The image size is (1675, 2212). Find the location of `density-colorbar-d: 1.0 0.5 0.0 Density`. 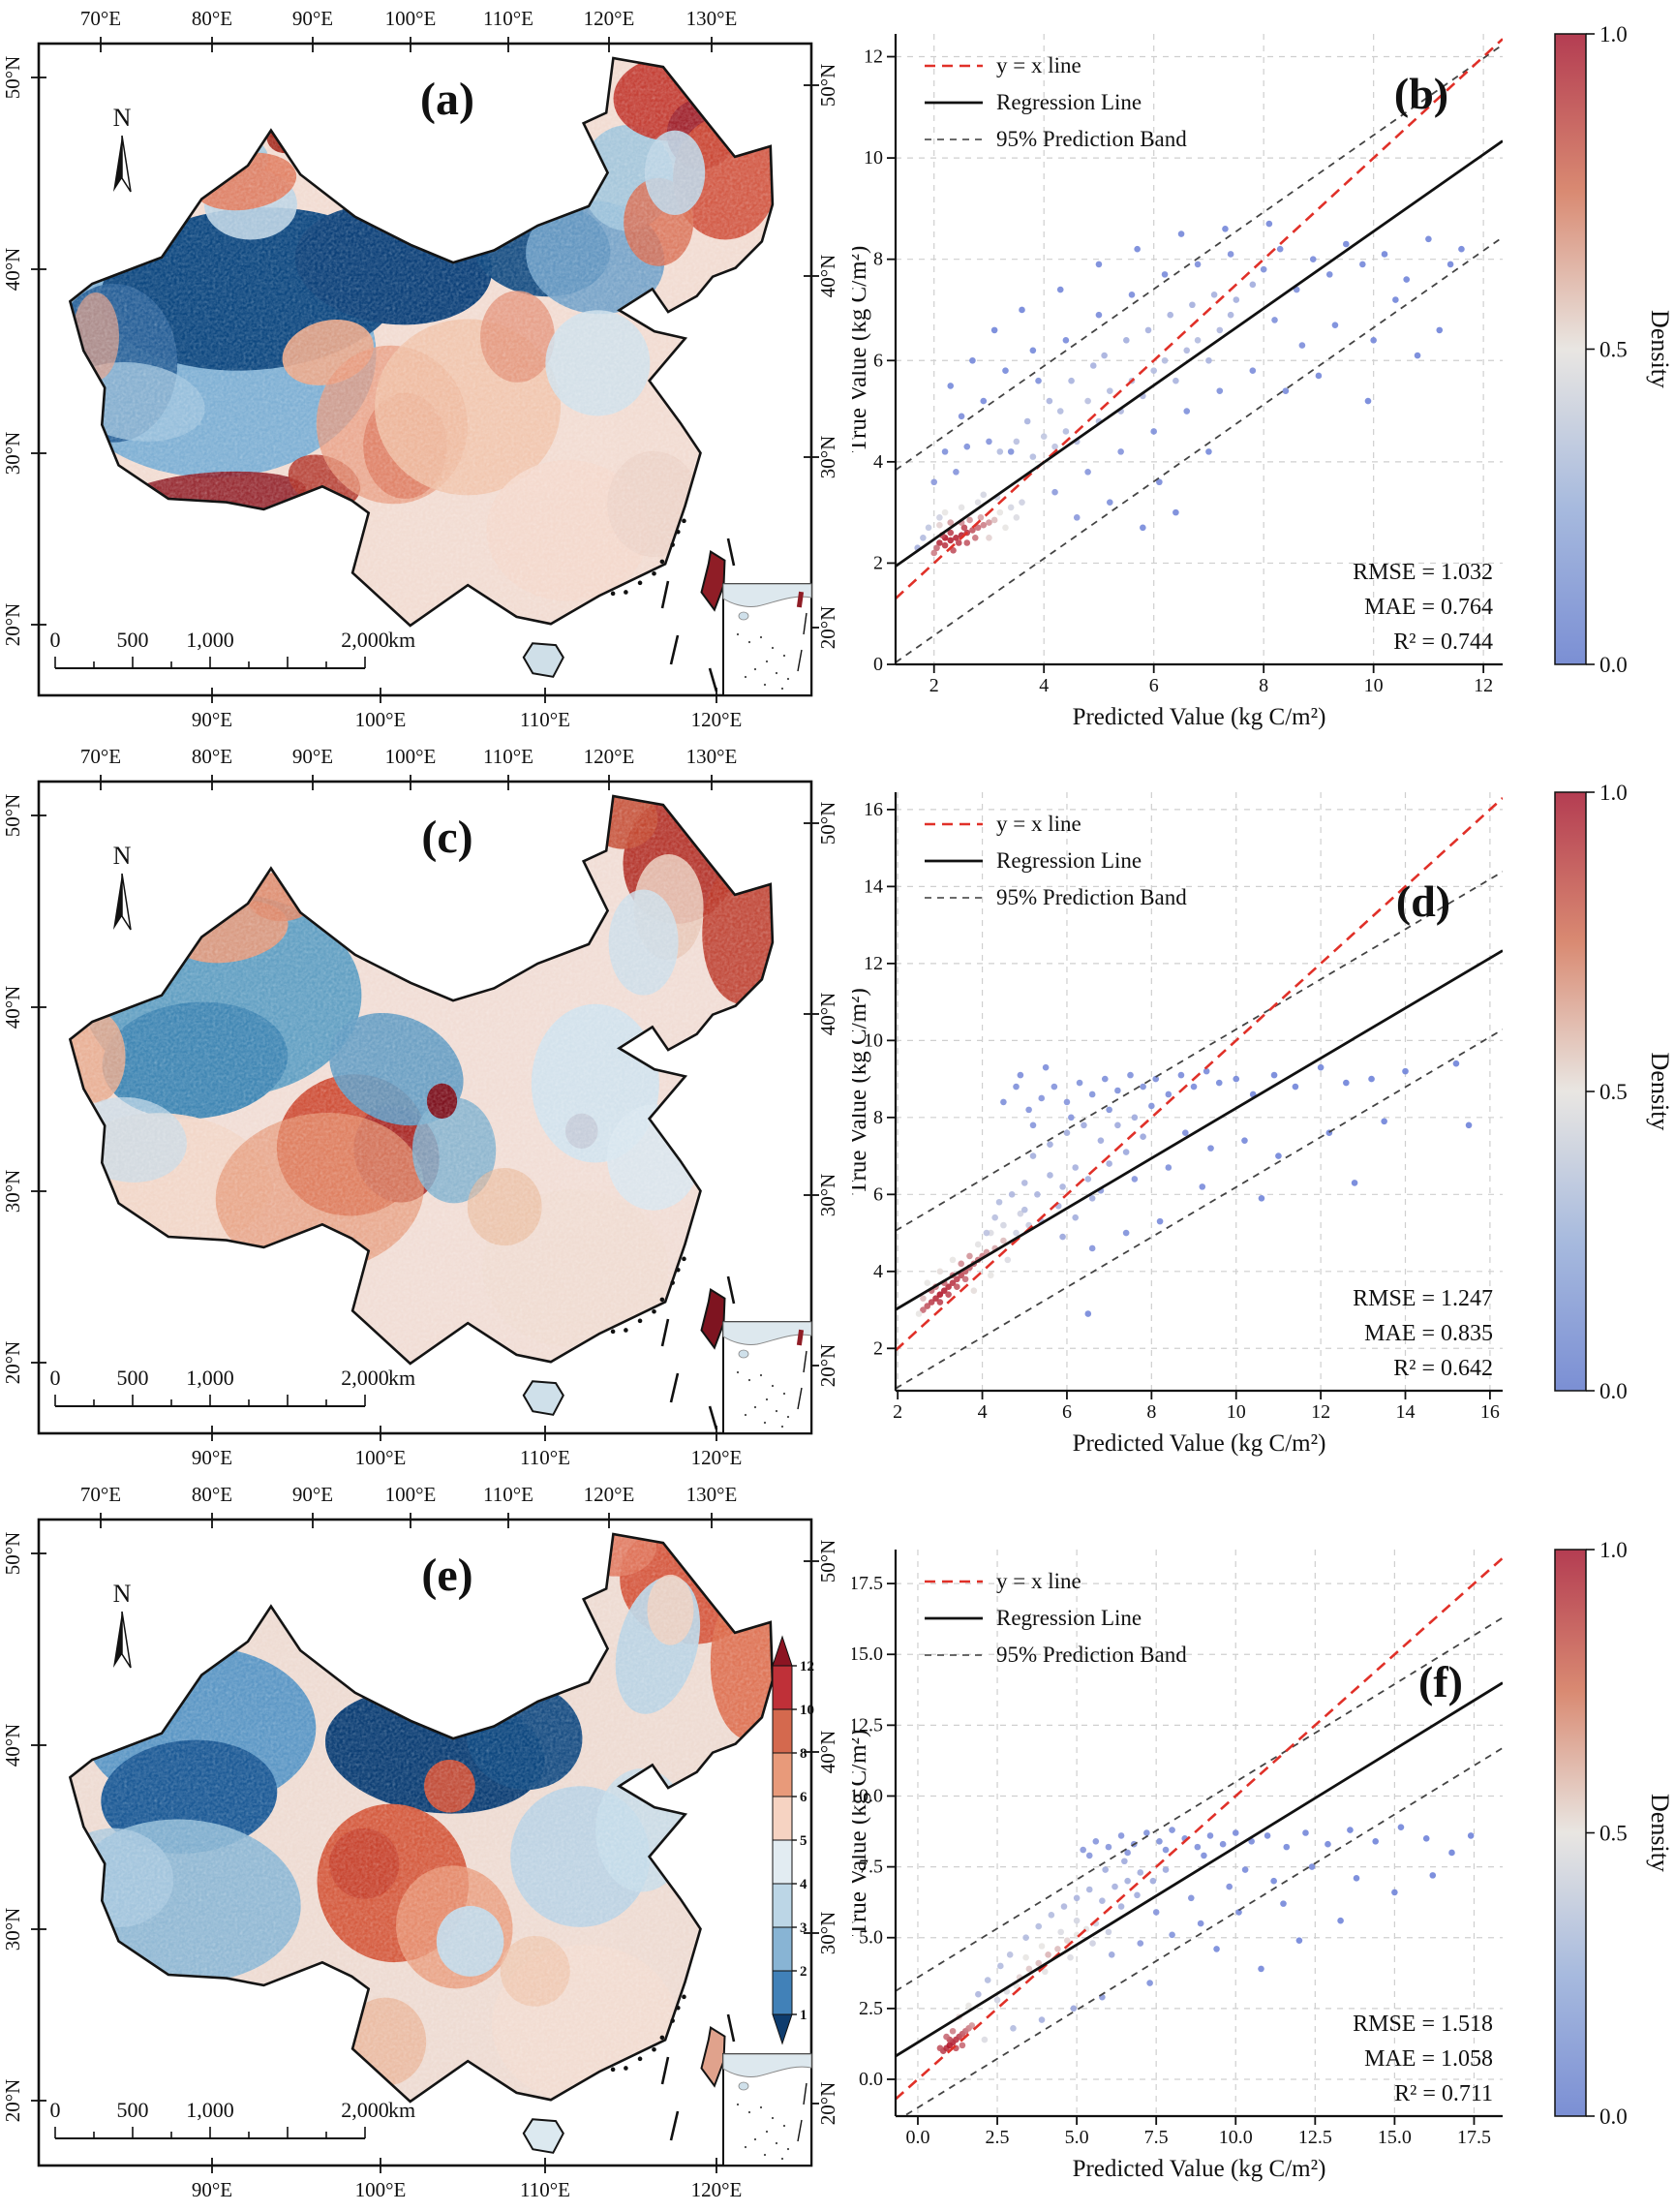

density-colorbar-d: 1.0 0.5 0.0 Density is located at coordinates (1602, 1107).